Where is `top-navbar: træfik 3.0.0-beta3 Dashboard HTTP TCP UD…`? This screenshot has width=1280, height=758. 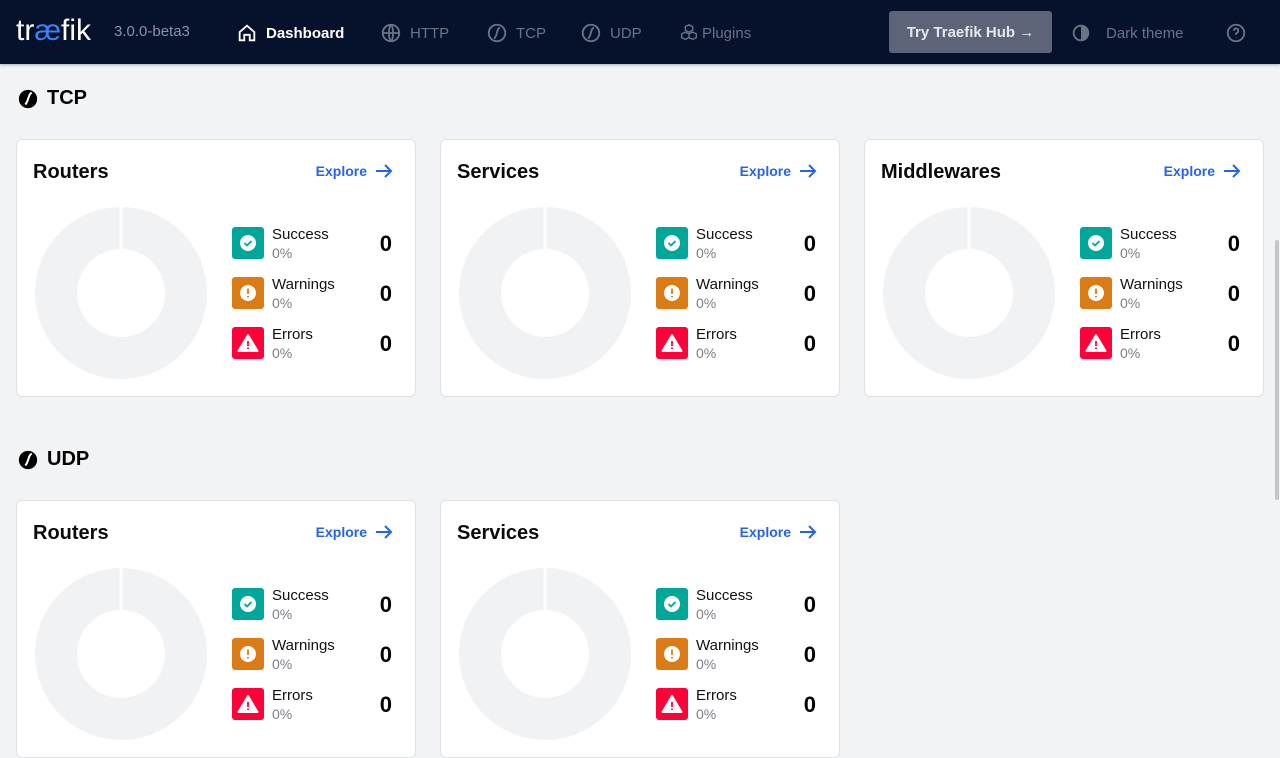 top-navbar: træfik 3.0.0-beta3 Dashboard HTTP TCP UD… is located at coordinates (640, 32).